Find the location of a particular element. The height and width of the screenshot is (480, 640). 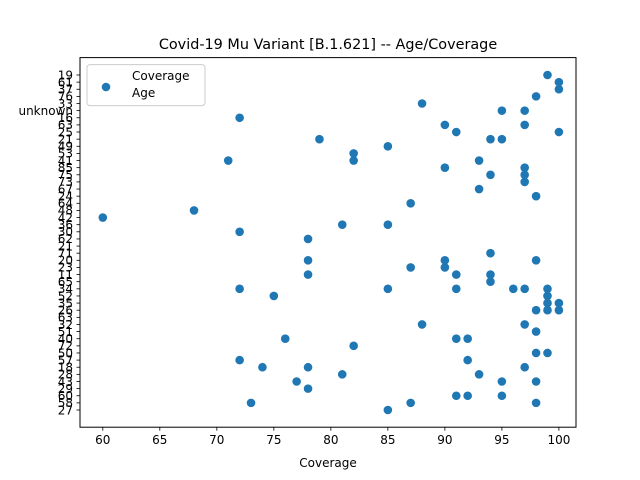

y-tick-label: 42 is located at coordinates (65, 218).